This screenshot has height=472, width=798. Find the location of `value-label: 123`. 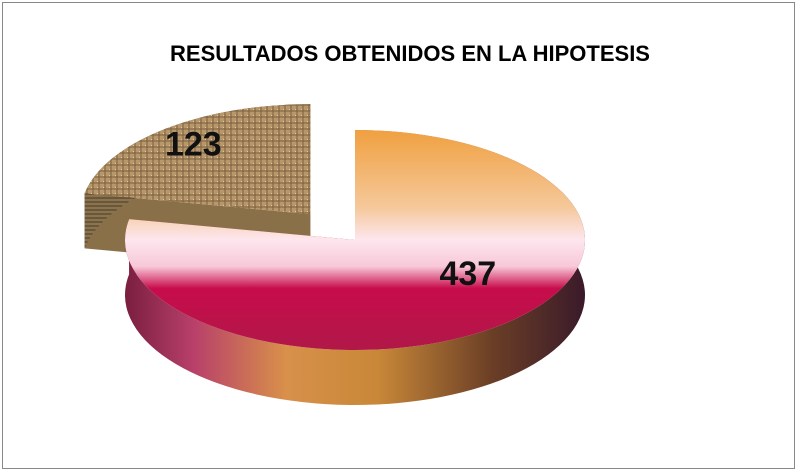

value-label: 123 is located at coordinates (193, 144).